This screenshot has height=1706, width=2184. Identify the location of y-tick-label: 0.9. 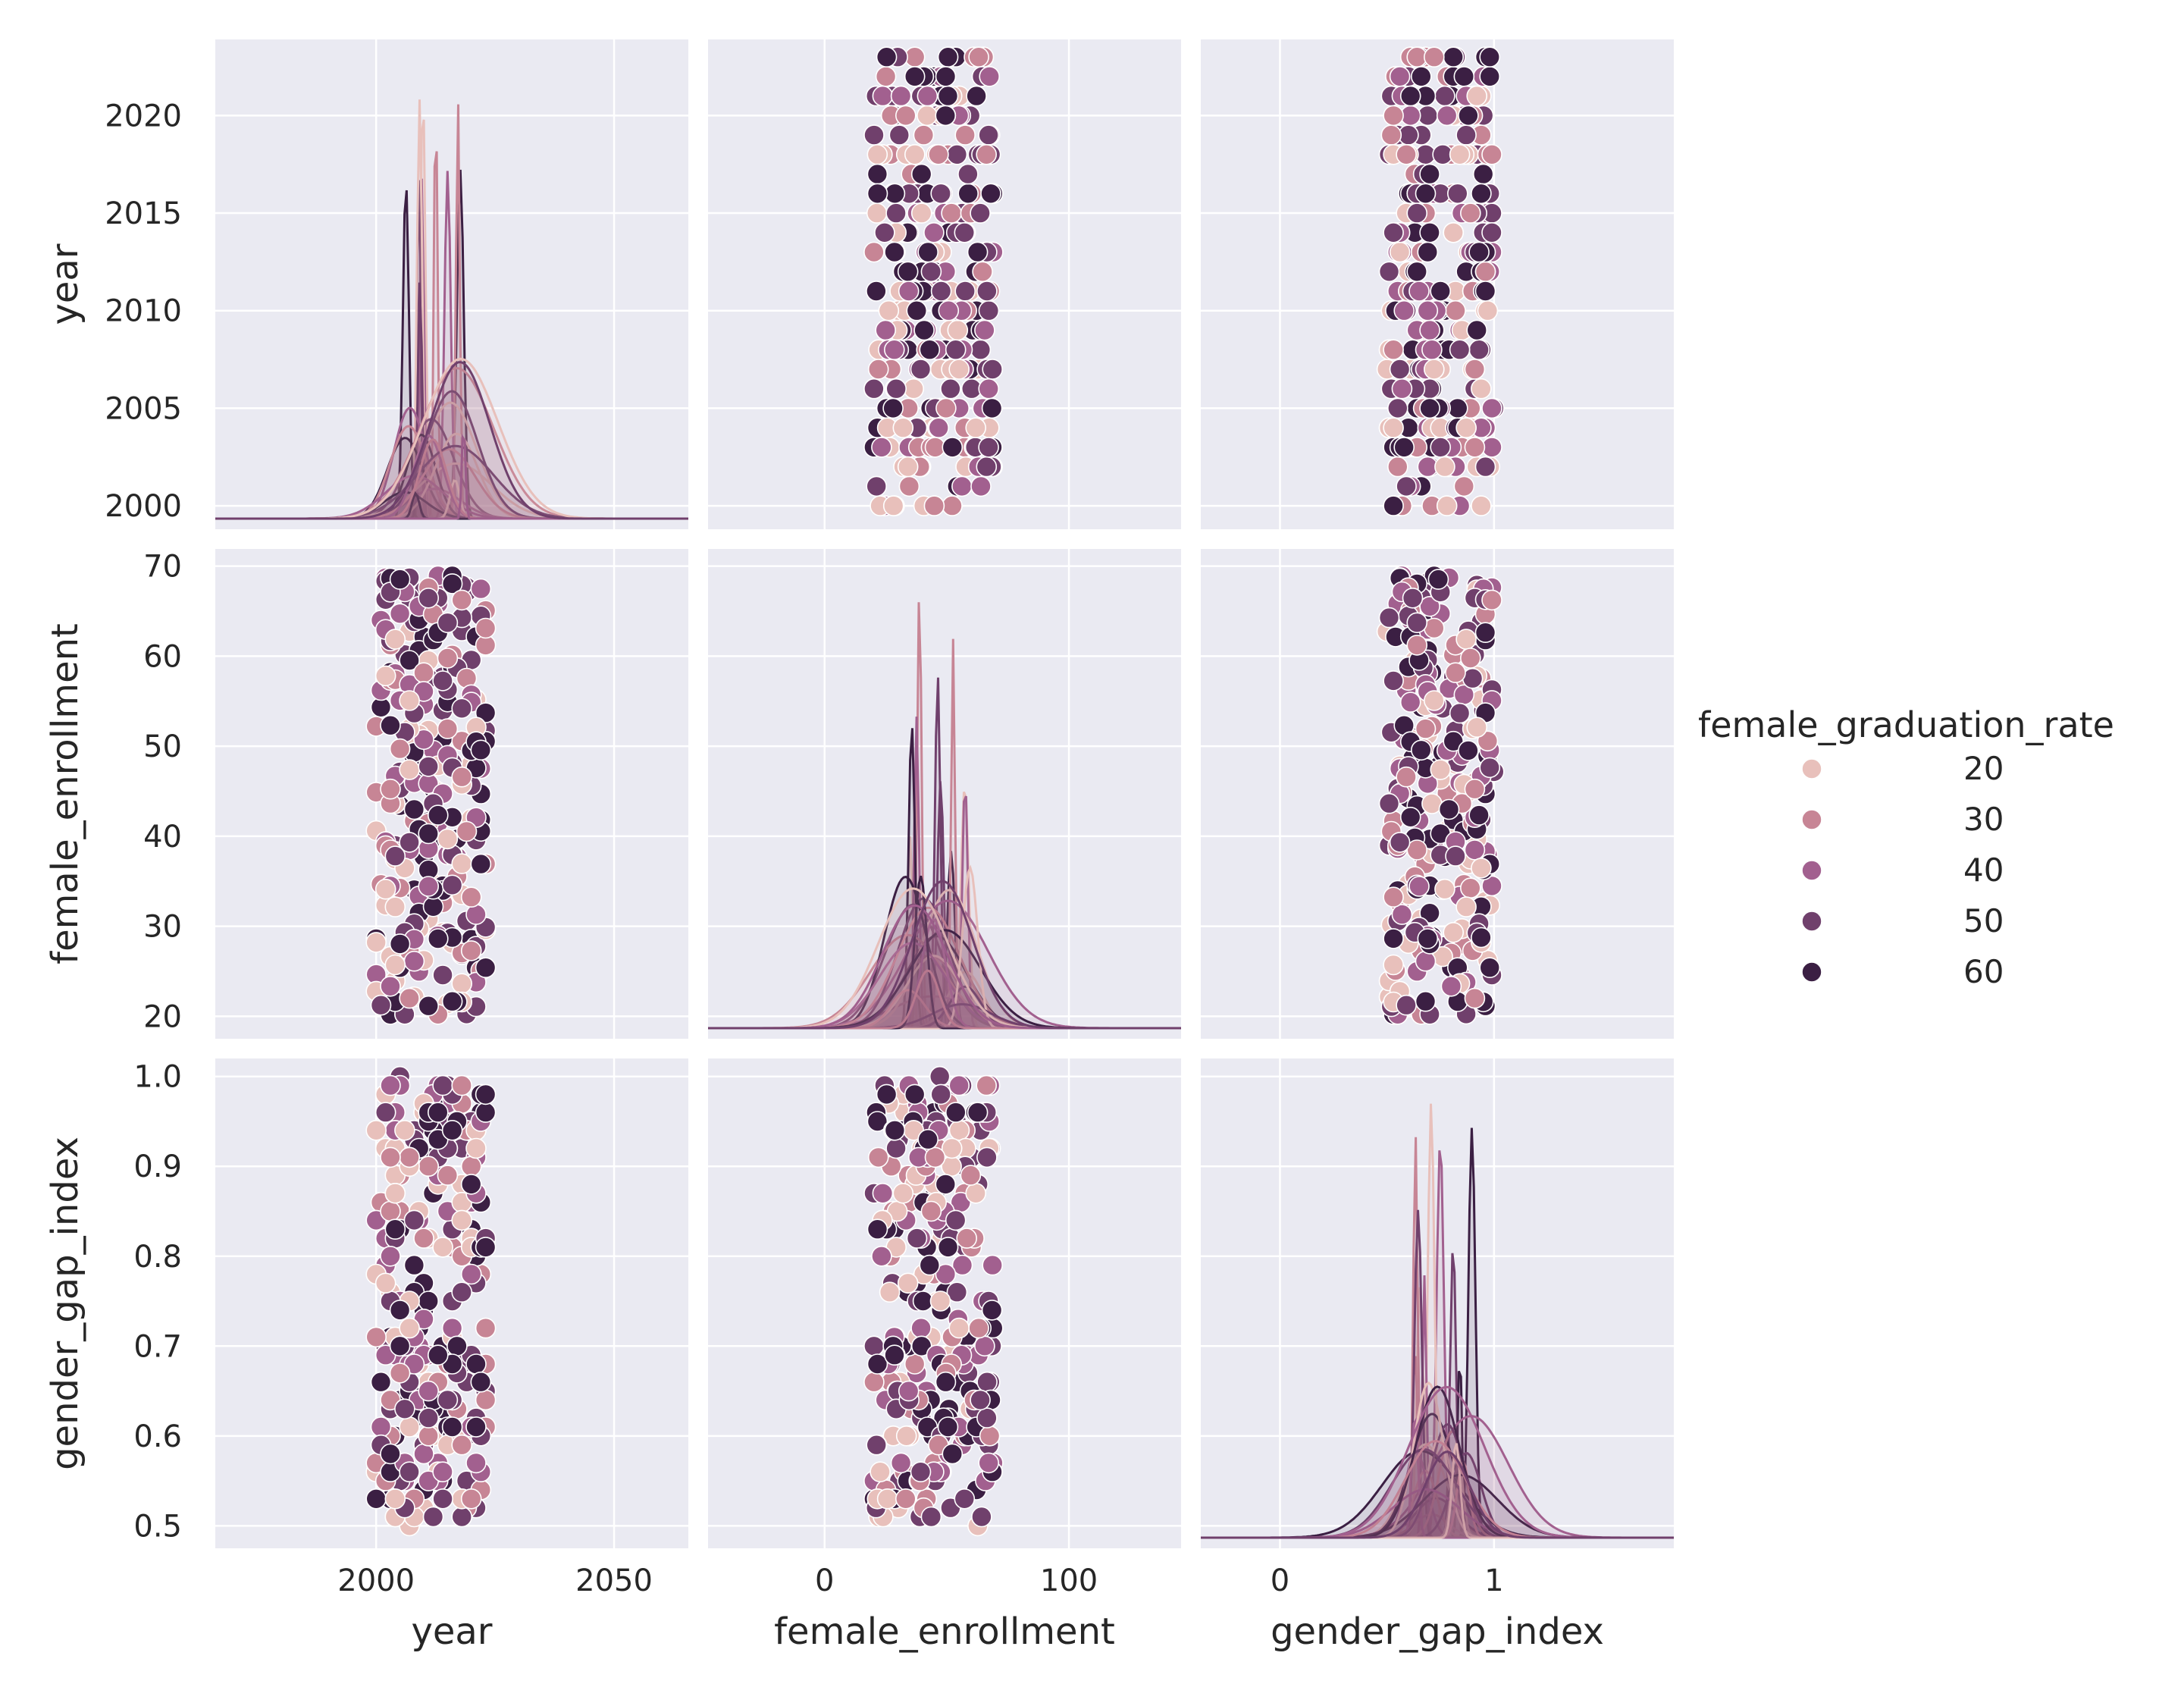
(157, 1166).